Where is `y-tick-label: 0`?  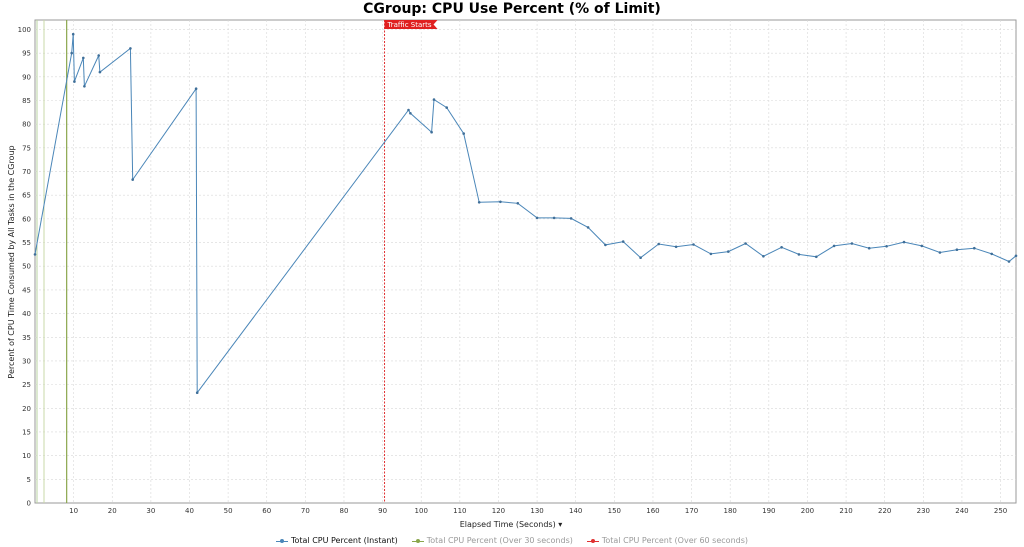 y-tick-label: 0 is located at coordinates (29, 504).